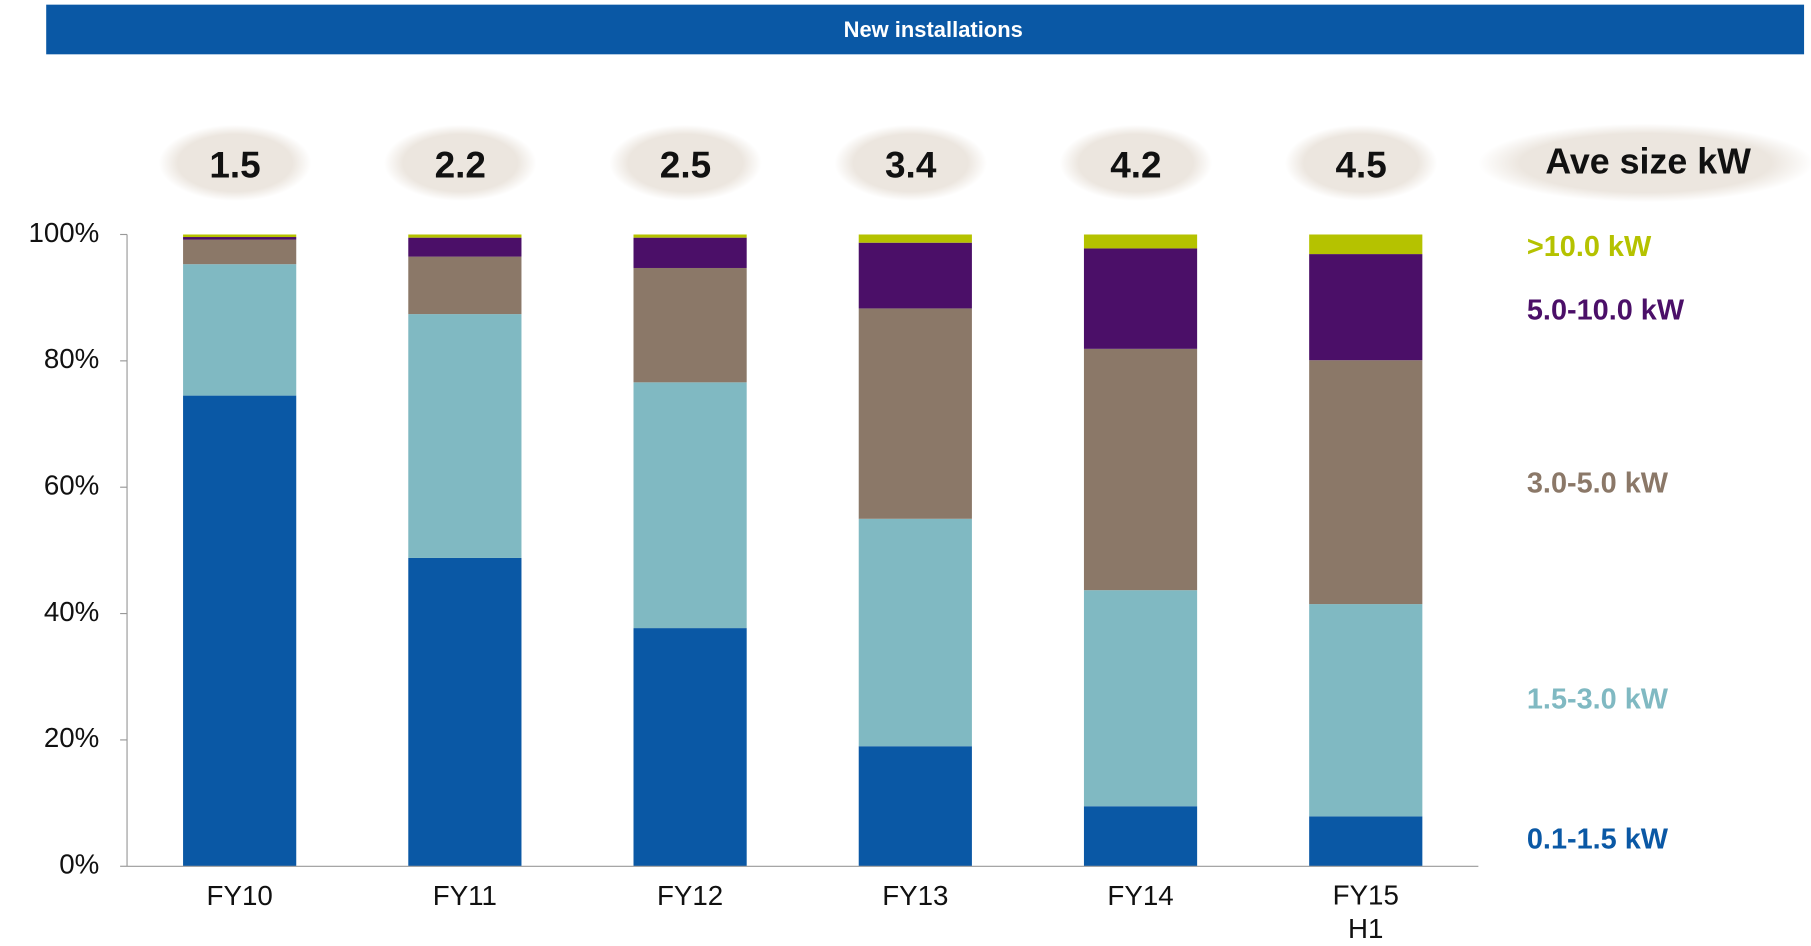  What do you see at coordinates (71, 358) in the screenshot?
I see `y-tick-label: 80%` at bounding box center [71, 358].